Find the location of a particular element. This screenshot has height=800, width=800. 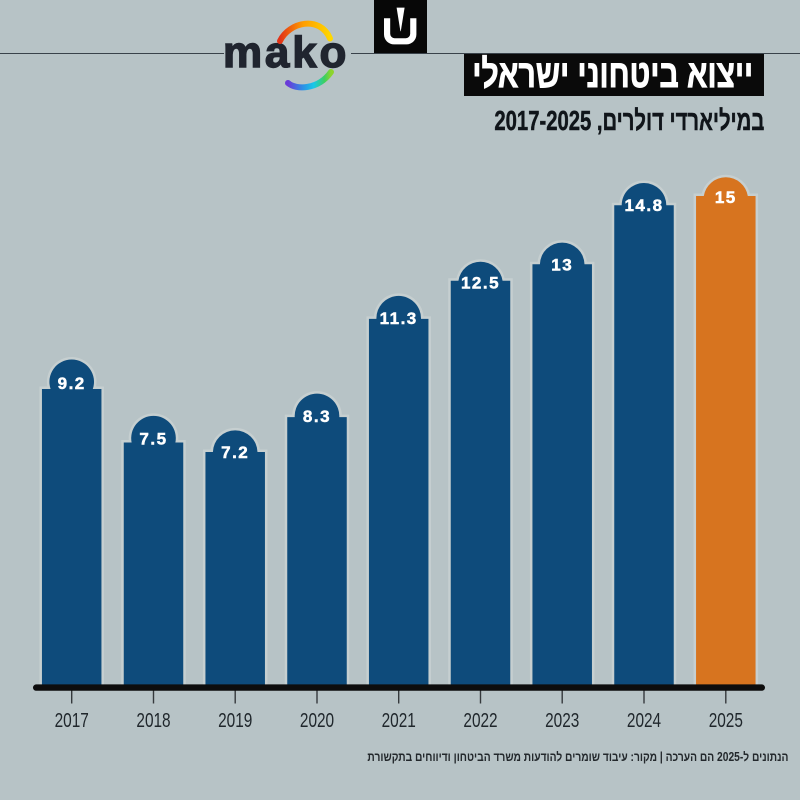

svg-text: 2020 is located at coordinates (317, 720).